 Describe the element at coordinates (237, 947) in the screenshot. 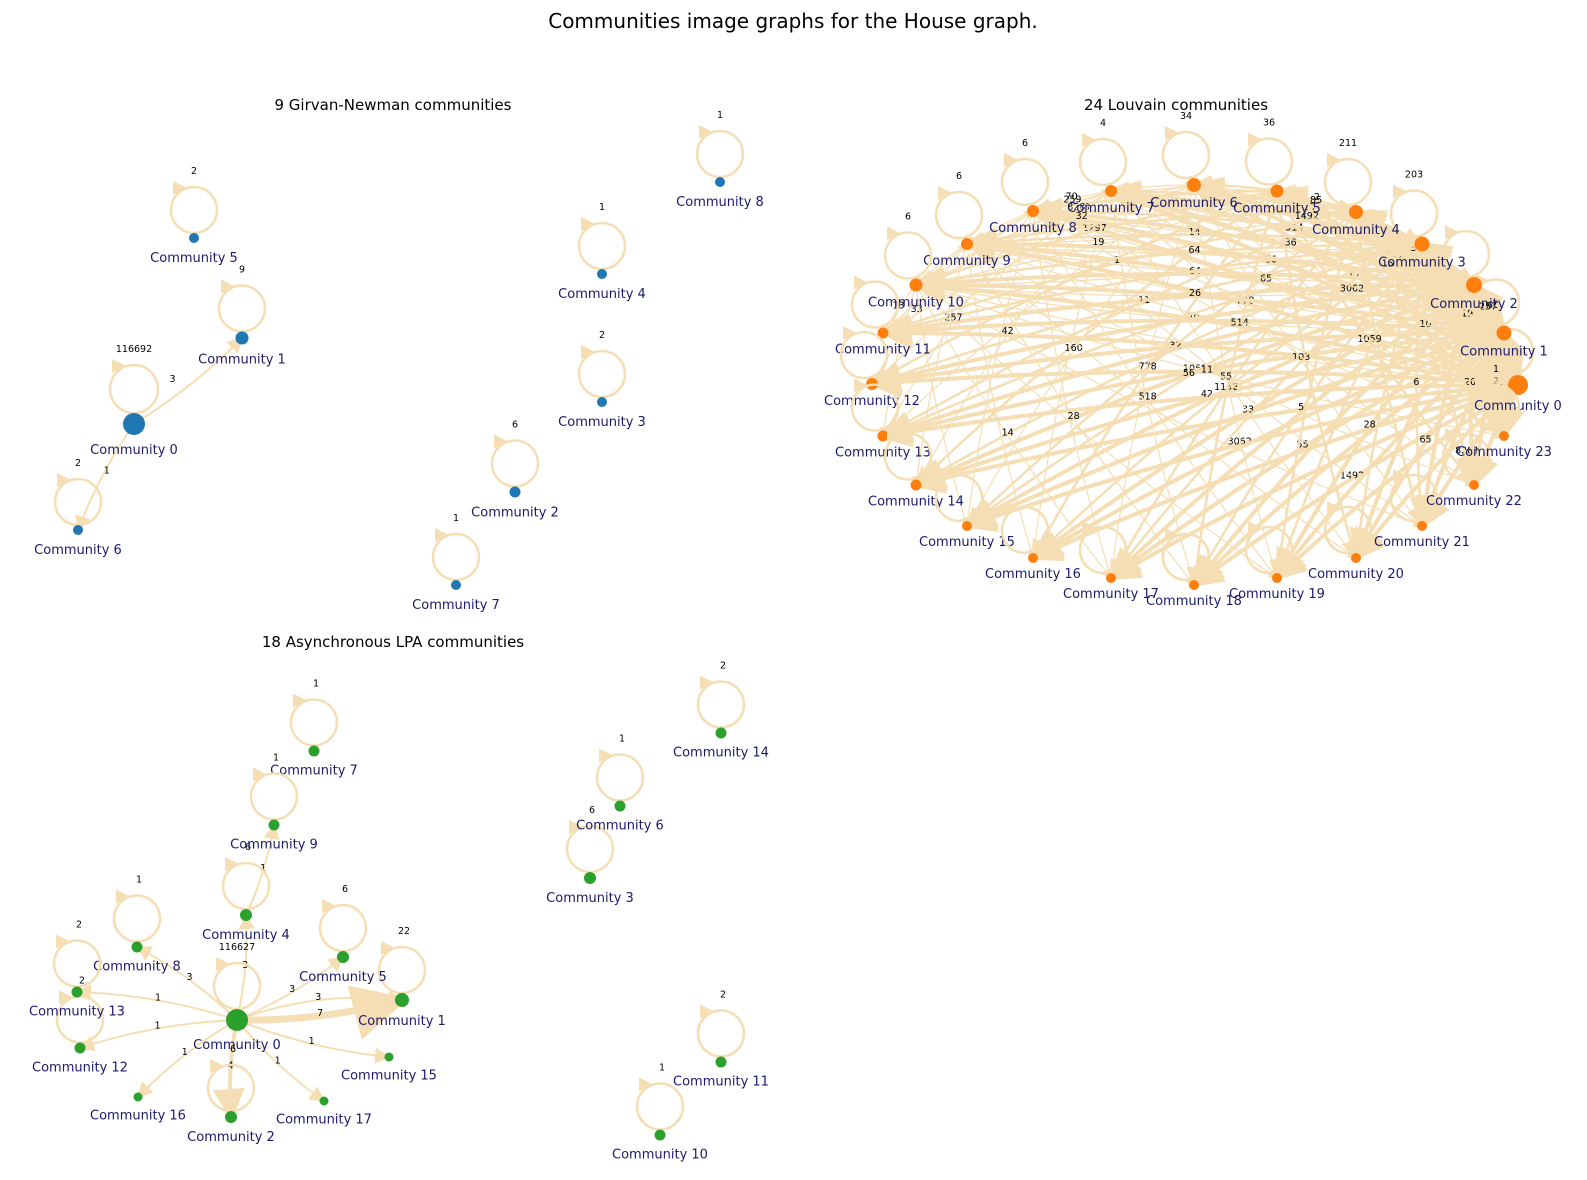

I see `lpa-self-loop-label: 116627` at that location.